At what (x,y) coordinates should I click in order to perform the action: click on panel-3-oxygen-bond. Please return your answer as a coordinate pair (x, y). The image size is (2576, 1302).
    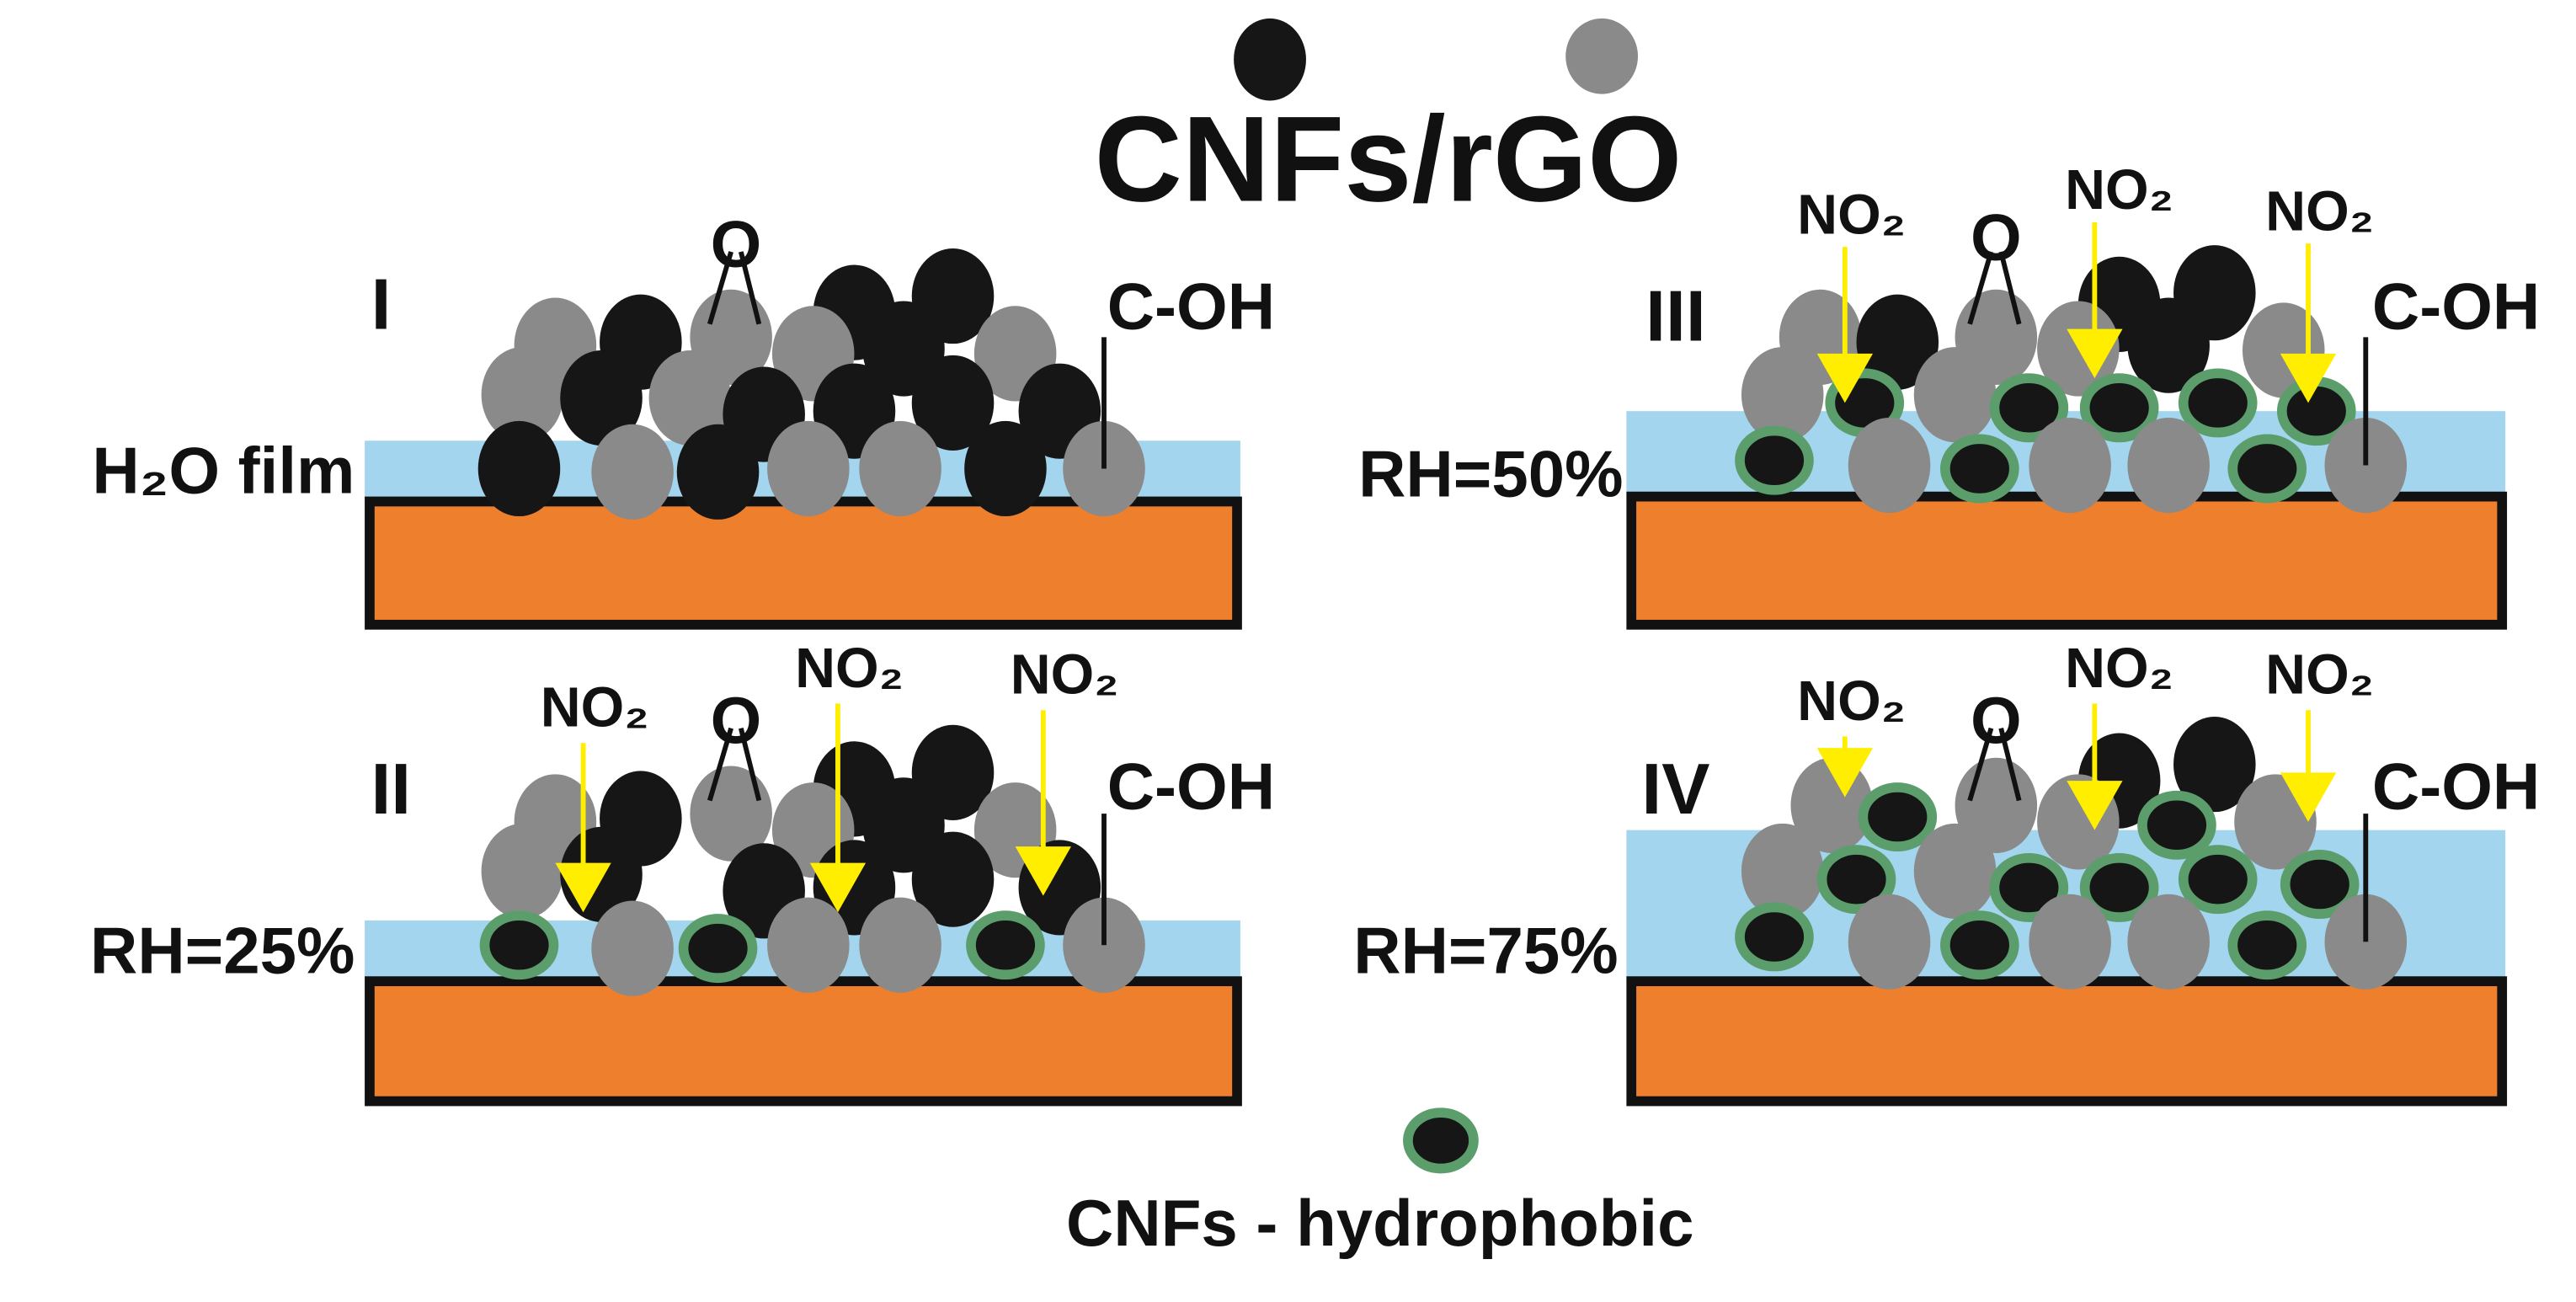
    Looking at the image, I should click on (1994, 288).